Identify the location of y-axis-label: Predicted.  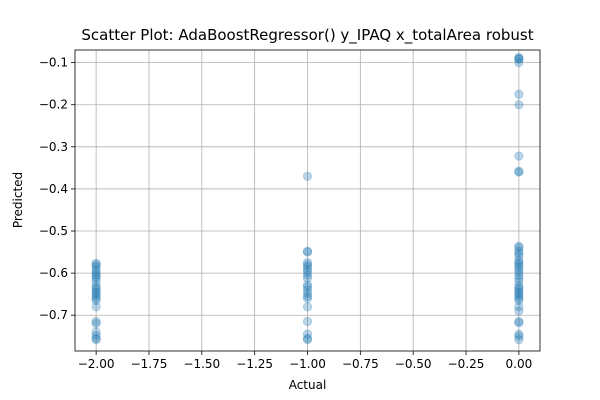
(18, 200).